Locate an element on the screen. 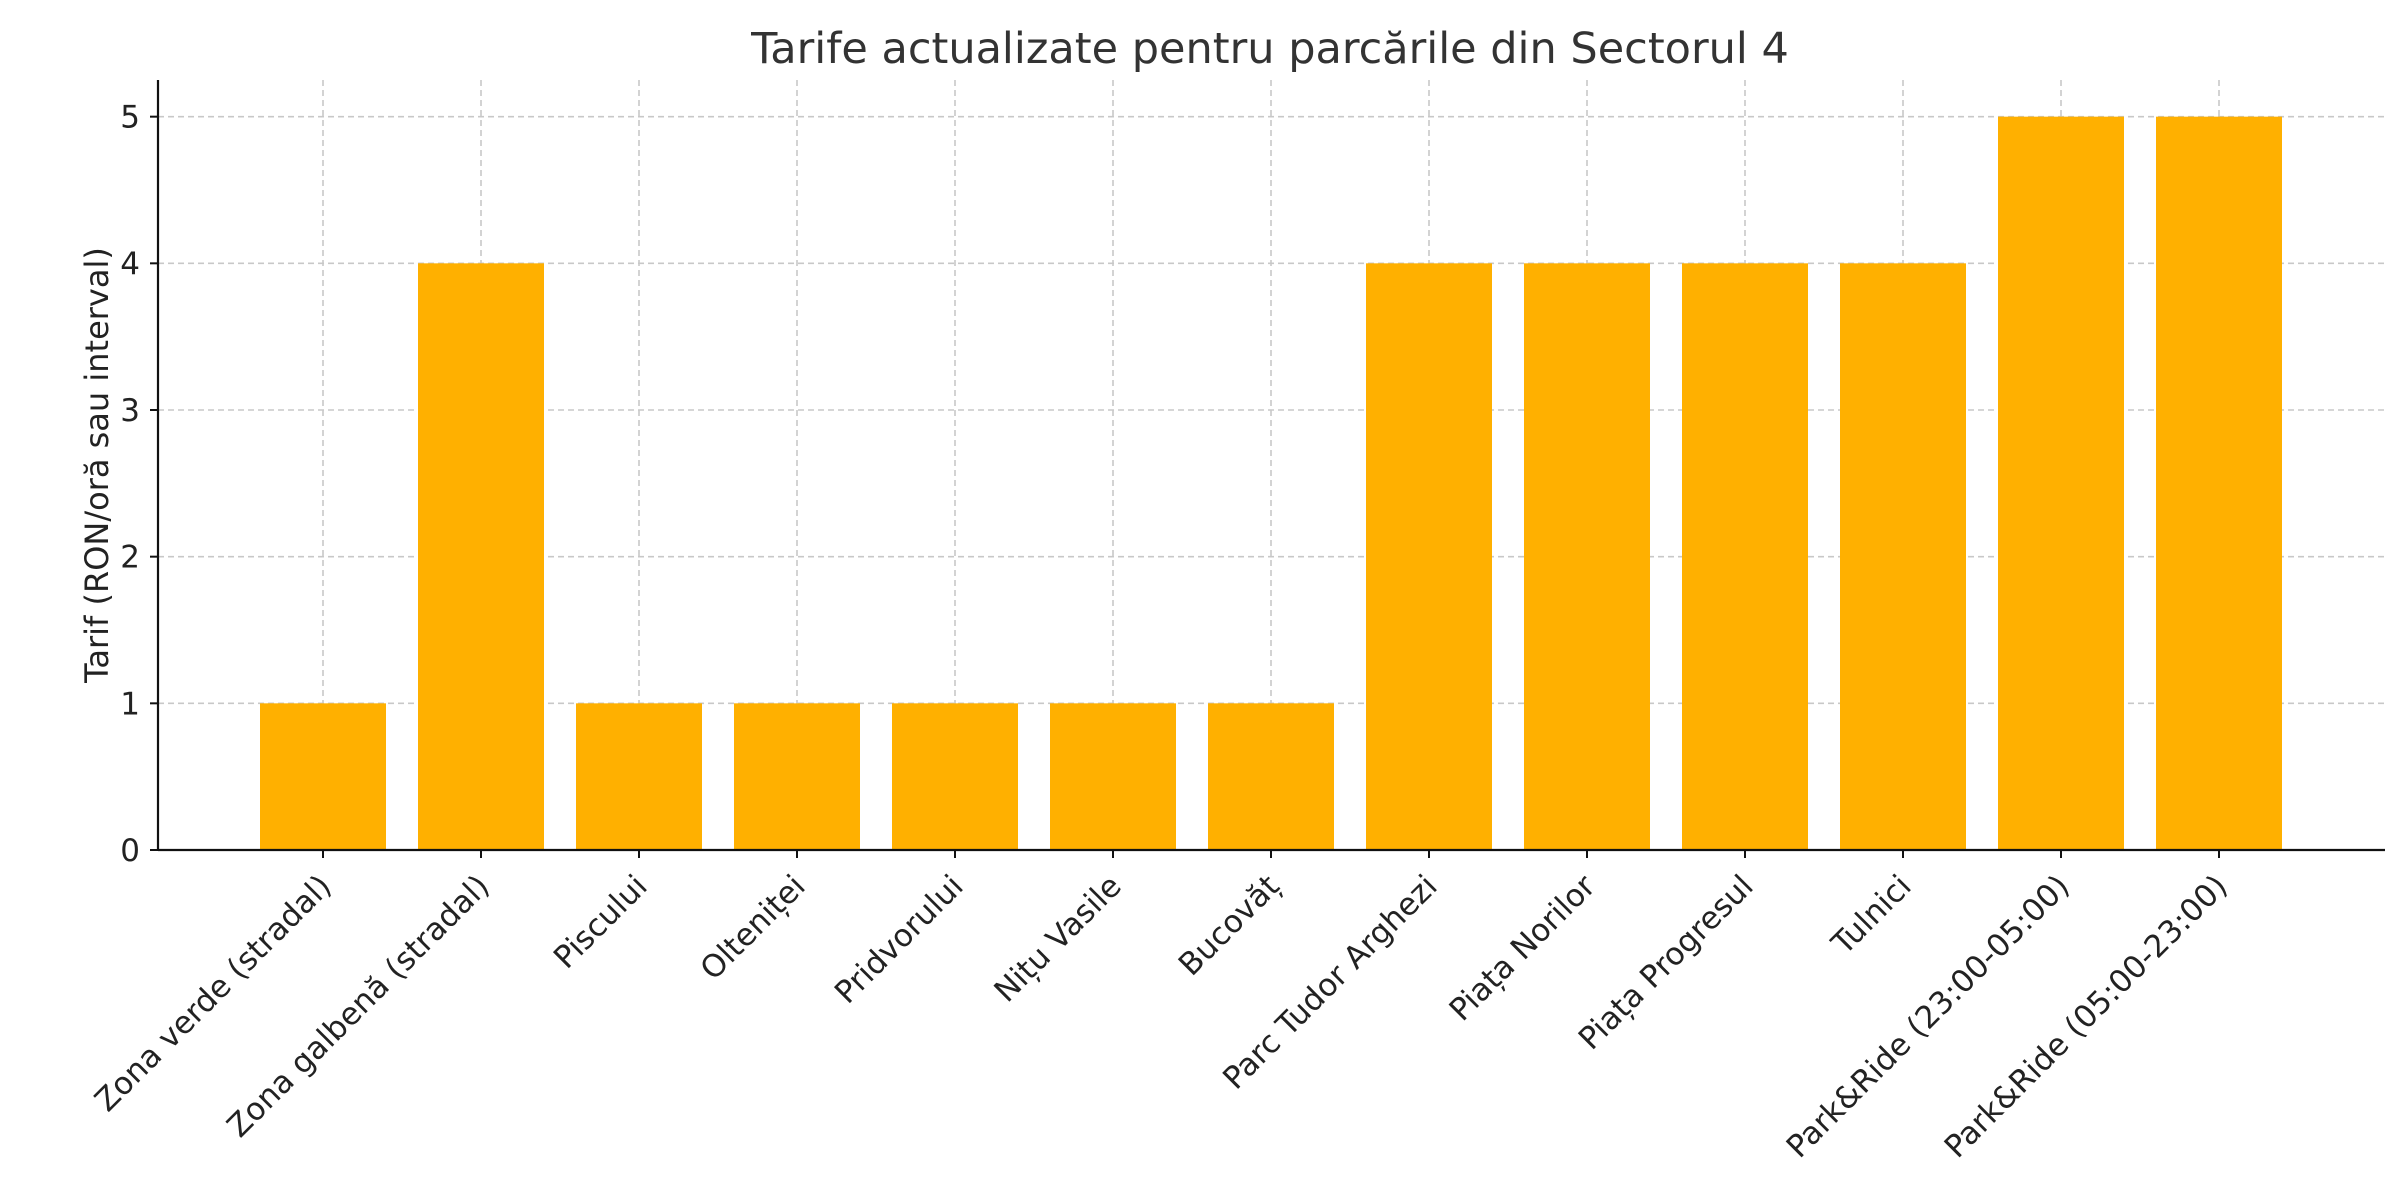  y-tick-label: 4 is located at coordinates (130, 264).